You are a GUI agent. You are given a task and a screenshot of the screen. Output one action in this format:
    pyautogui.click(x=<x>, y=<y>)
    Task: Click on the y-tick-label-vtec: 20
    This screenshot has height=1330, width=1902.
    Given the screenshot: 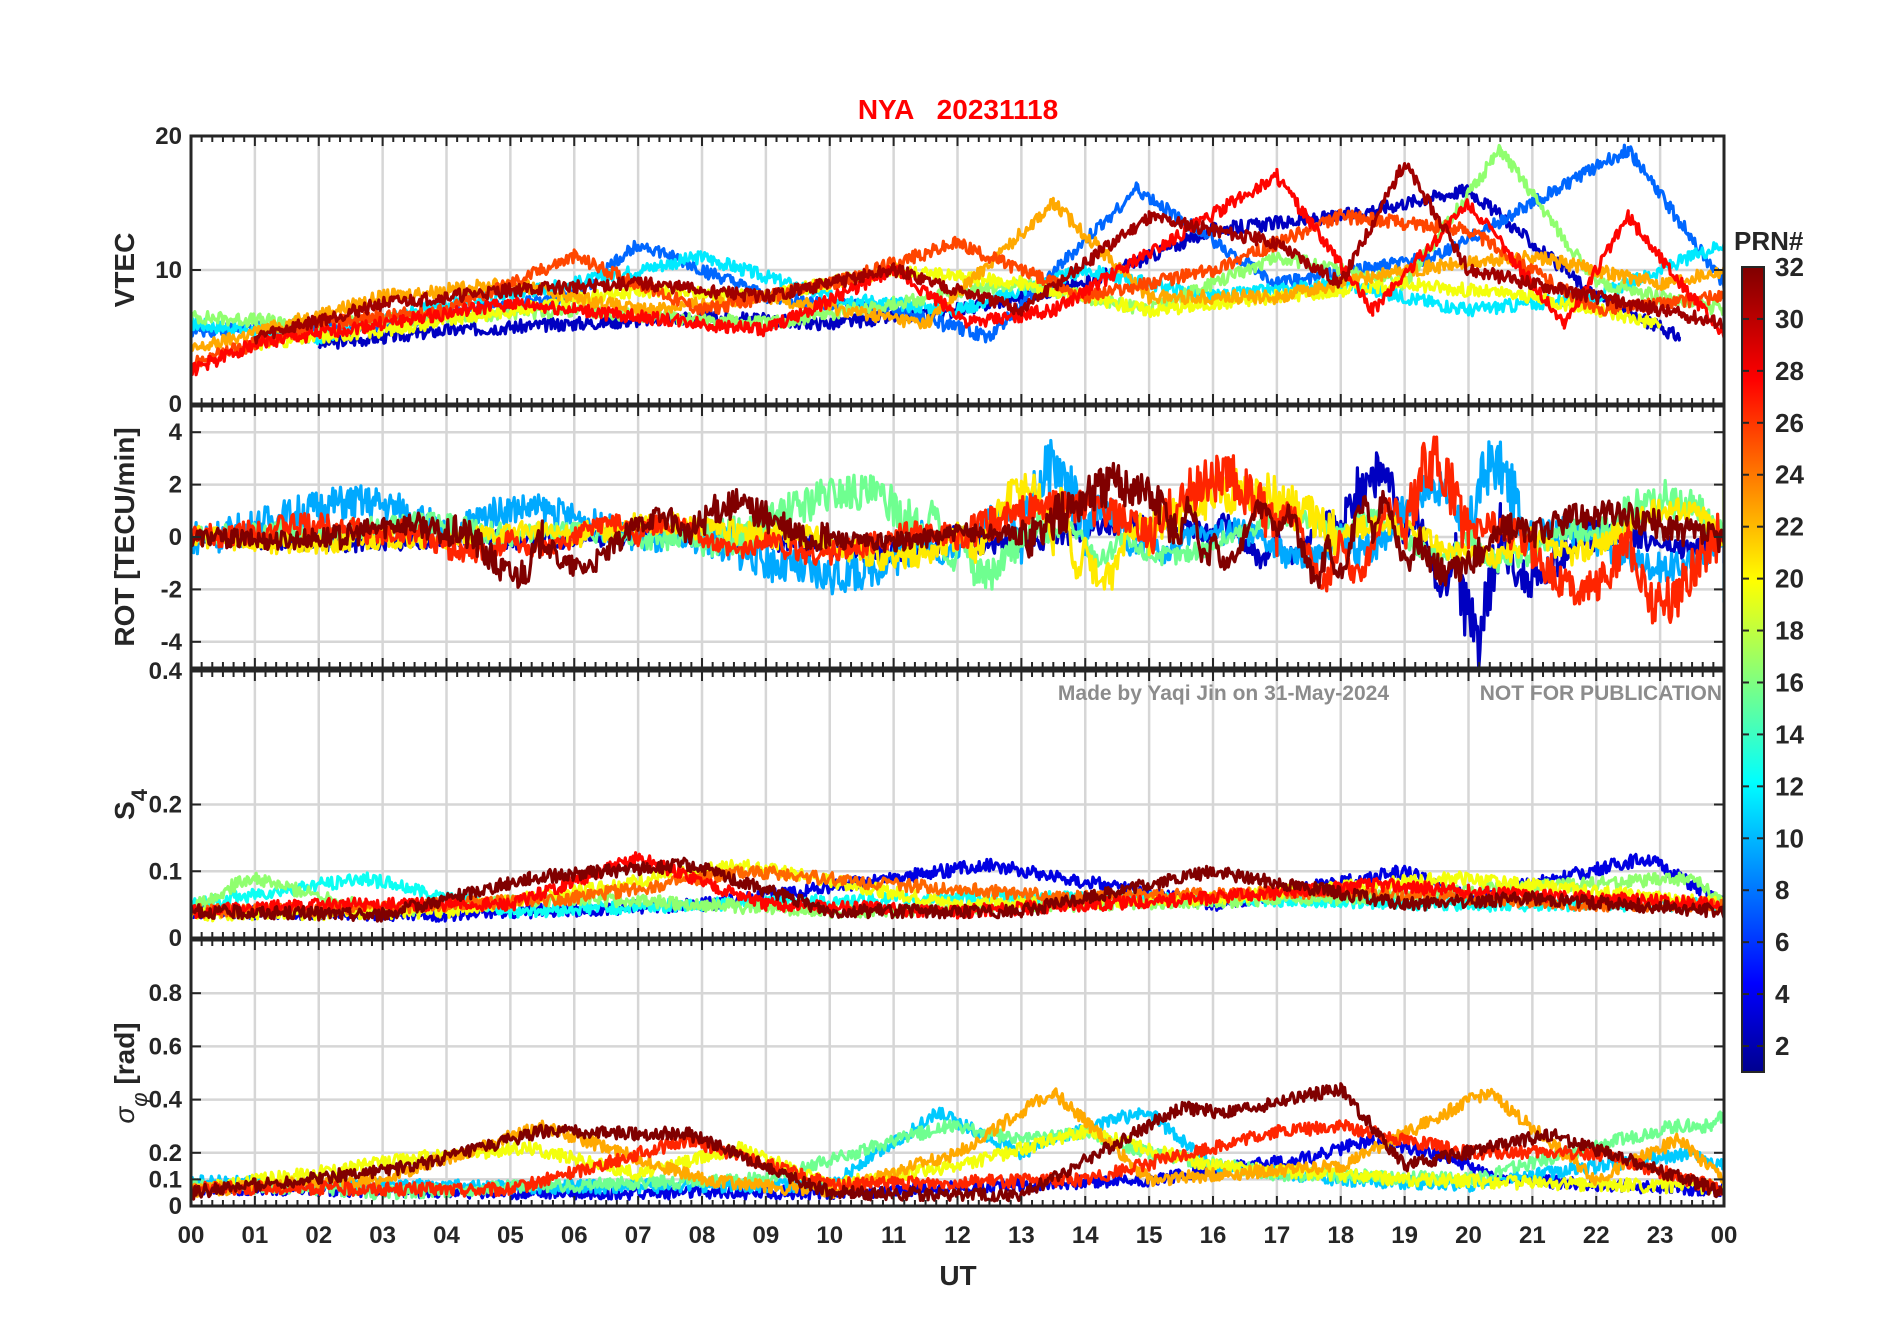 What is the action you would take?
    pyautogui.click(x=168, y=136)
    